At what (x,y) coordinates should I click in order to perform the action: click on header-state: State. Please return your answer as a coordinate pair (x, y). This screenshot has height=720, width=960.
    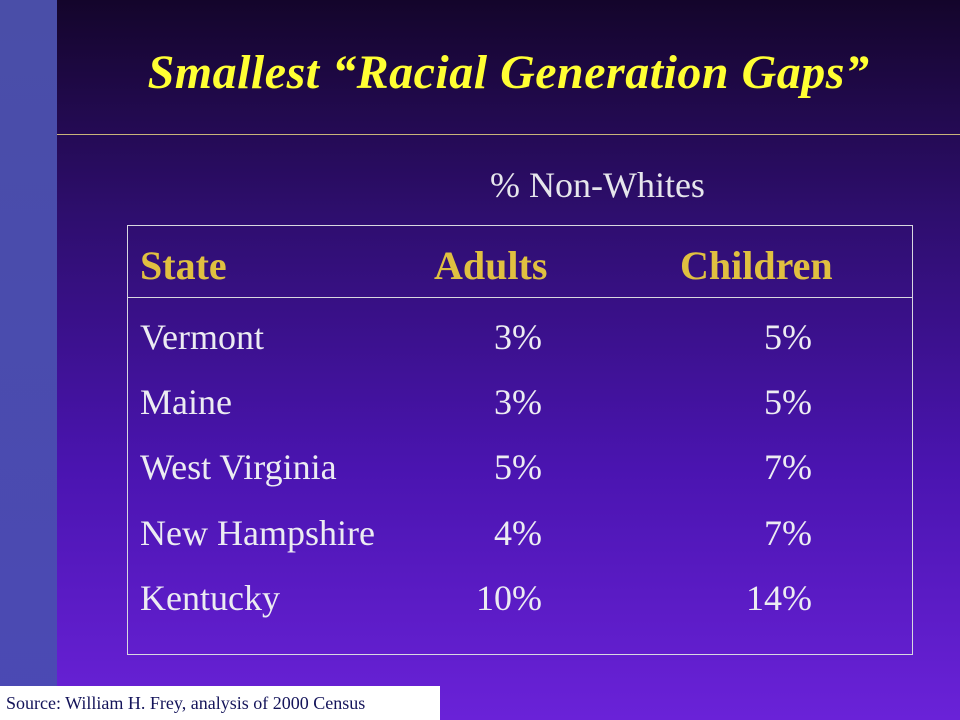
    Looking at the image, I should click on (183, 265).